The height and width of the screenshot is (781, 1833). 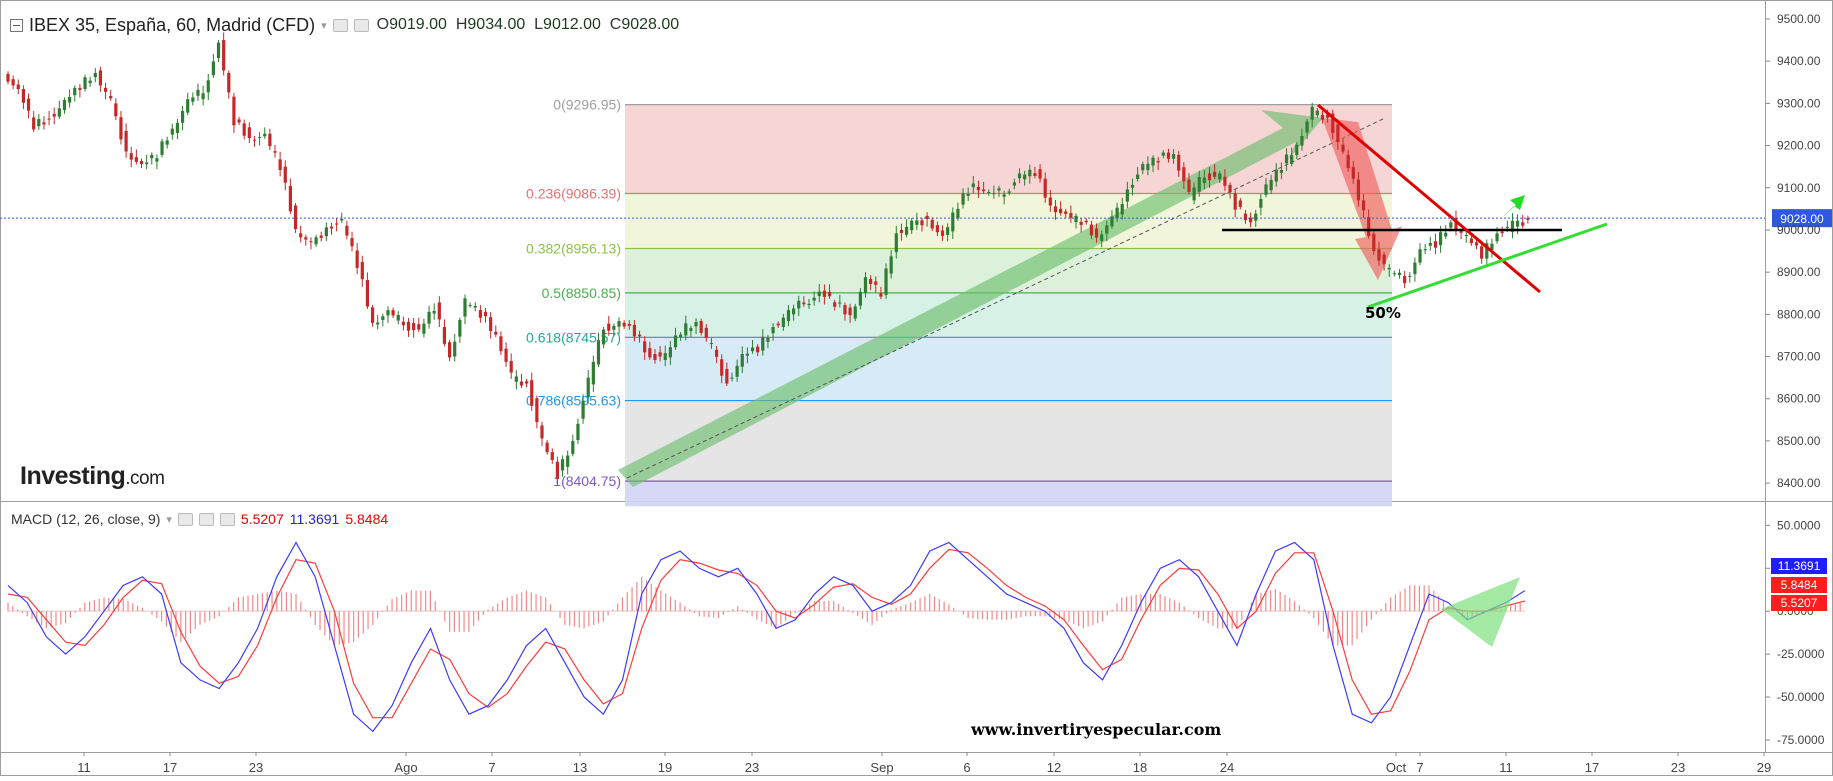 What do you see at coordinates (966, 767) in the screenshot?
I see `x-tick-label: 6` at bounding box center [966, 767].